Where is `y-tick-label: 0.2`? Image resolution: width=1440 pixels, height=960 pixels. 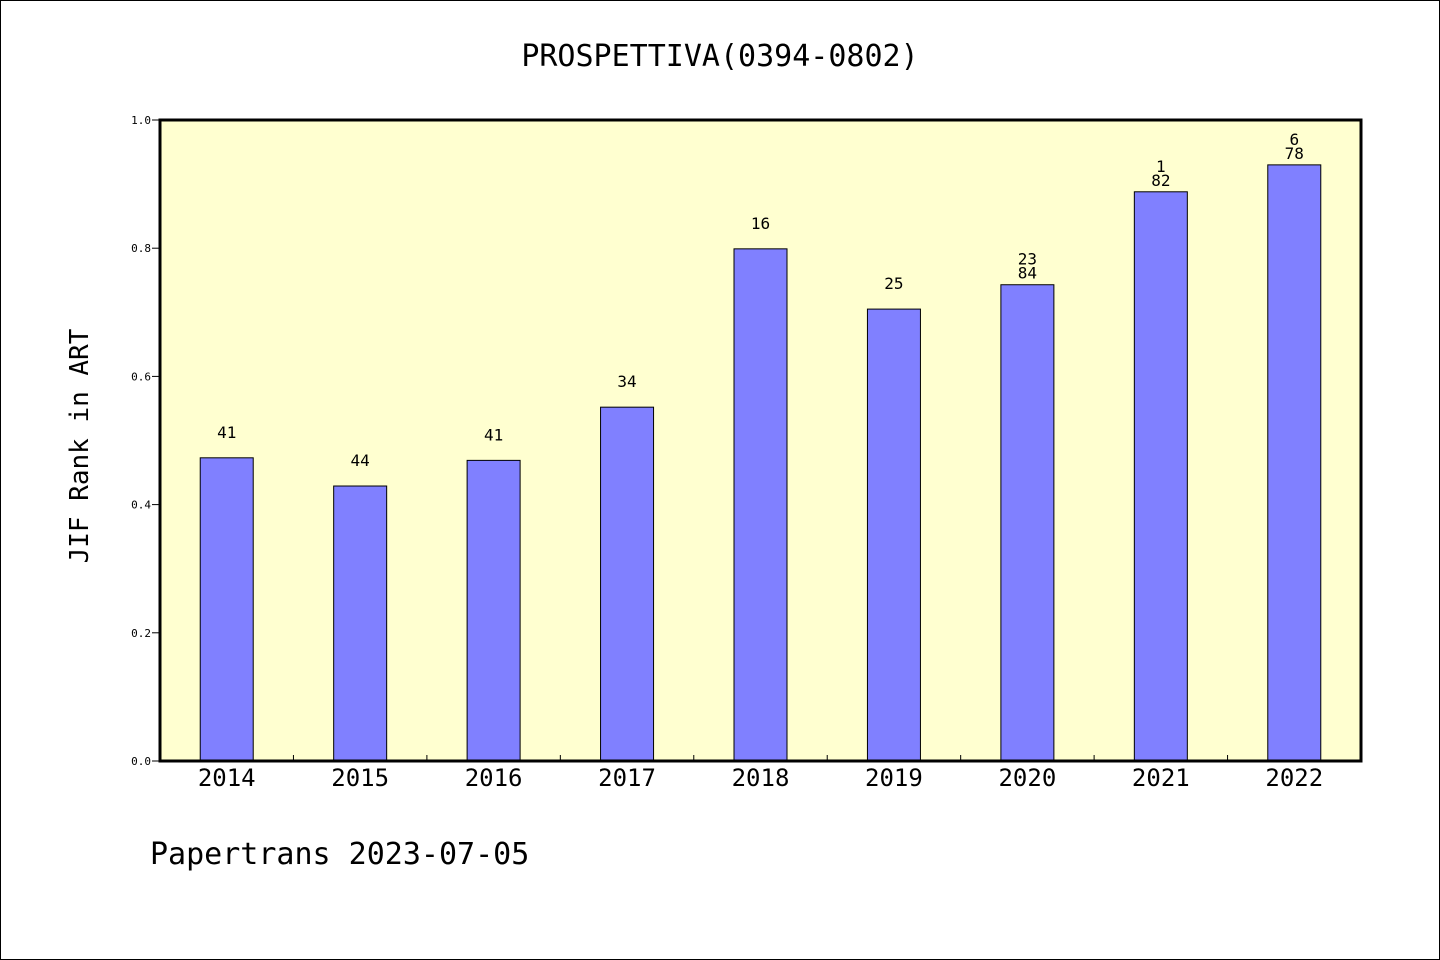 y-tick-label: 0.2 is located at coordinates (141, 633).